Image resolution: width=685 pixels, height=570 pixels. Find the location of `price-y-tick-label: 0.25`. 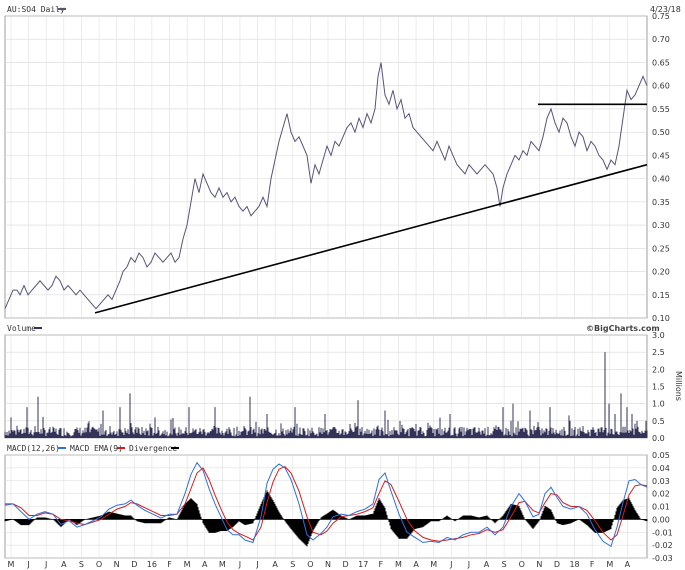

price-y-tick-label: 0.25 is located at coordinates (661, 248).